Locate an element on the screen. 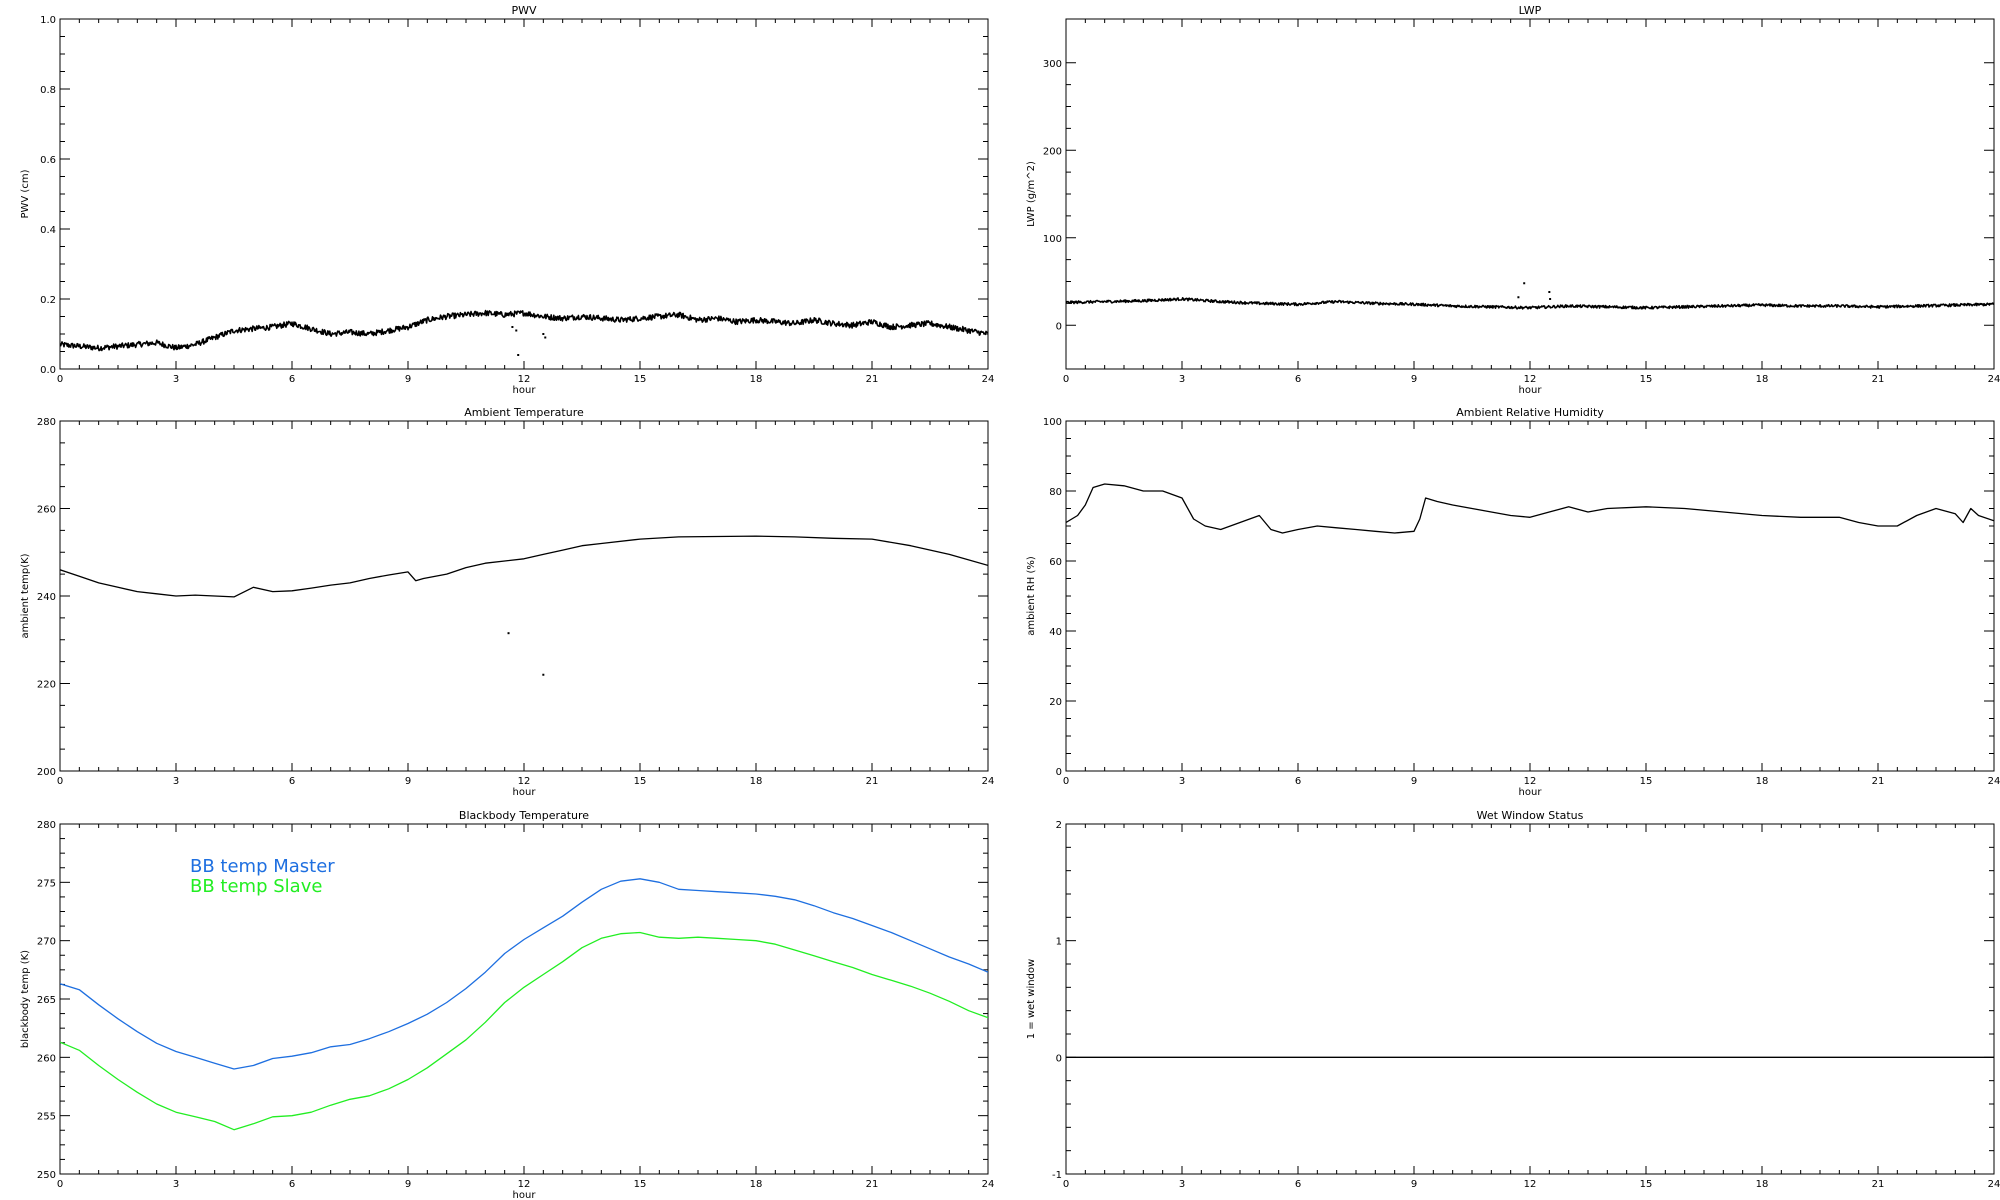 This screenshot has height=1200, width=2000. chart-title: LWP is located at coordinates (1530, 10).